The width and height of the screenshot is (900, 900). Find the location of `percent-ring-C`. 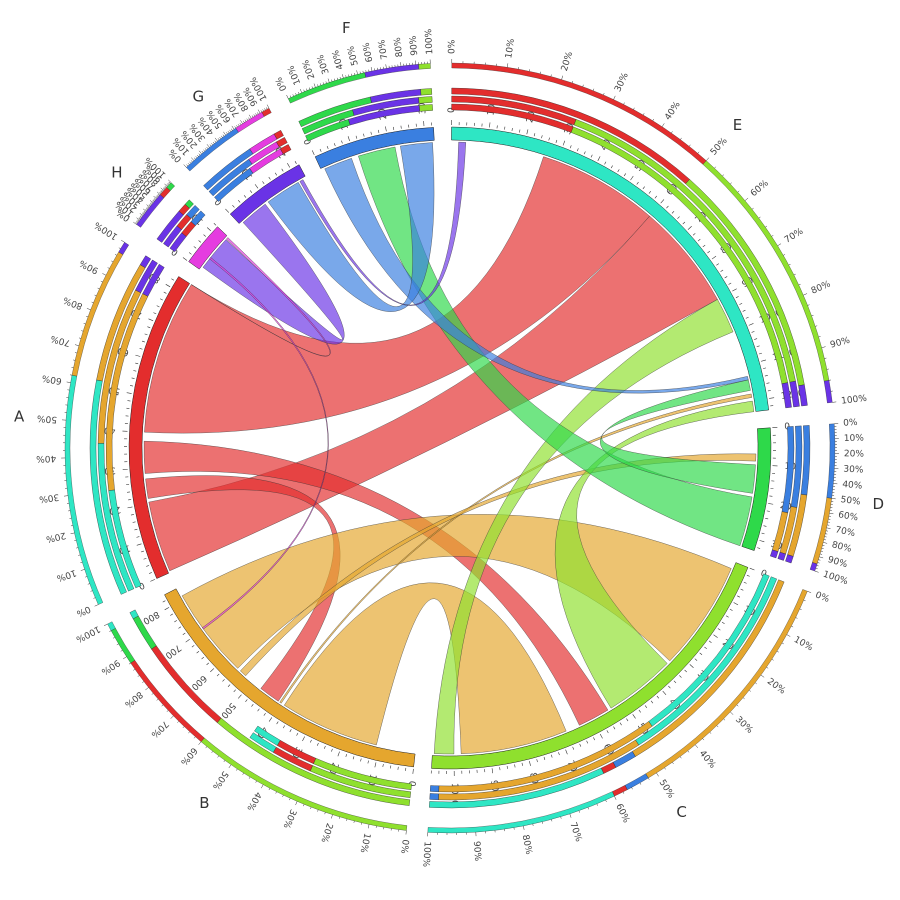

percent-ring-C is located at coordinates (620, 791).